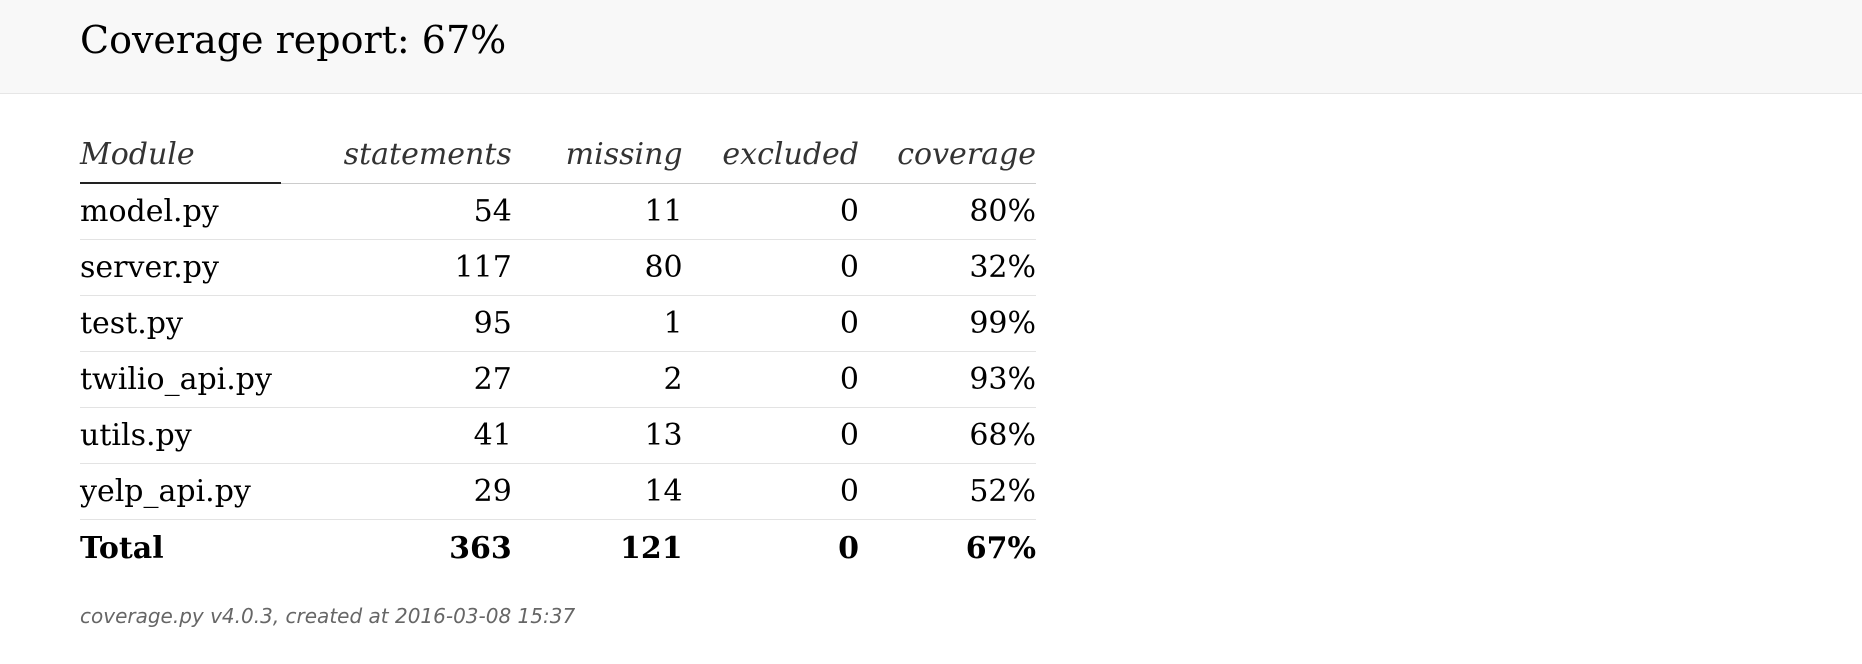 This screenshot has height=664, width=1862. Describe the element at coordinates (396, 379) in the screenshot. I see `statements-cell: 27` at that location.